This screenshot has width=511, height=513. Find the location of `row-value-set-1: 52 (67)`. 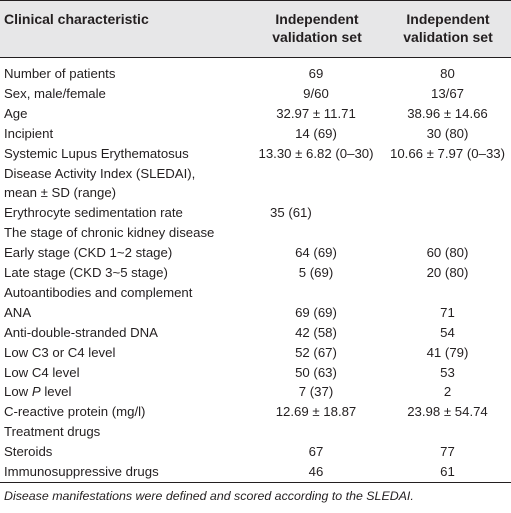

row-value-set-1: 52 (67) is located at coordinates (316, 352).